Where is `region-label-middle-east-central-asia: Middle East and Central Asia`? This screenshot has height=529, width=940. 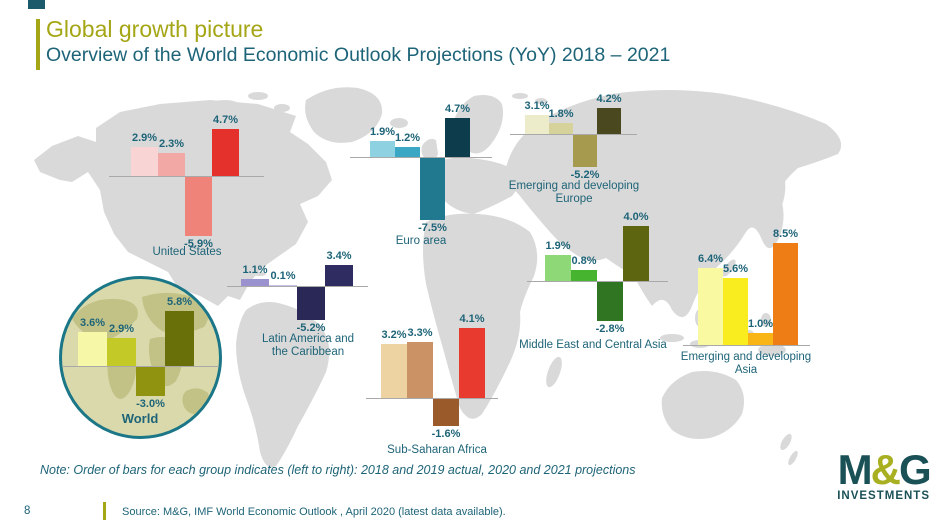
region-label-middle-east-central-asia: Middle East and Central Asia is located at coordinates (593, 345).